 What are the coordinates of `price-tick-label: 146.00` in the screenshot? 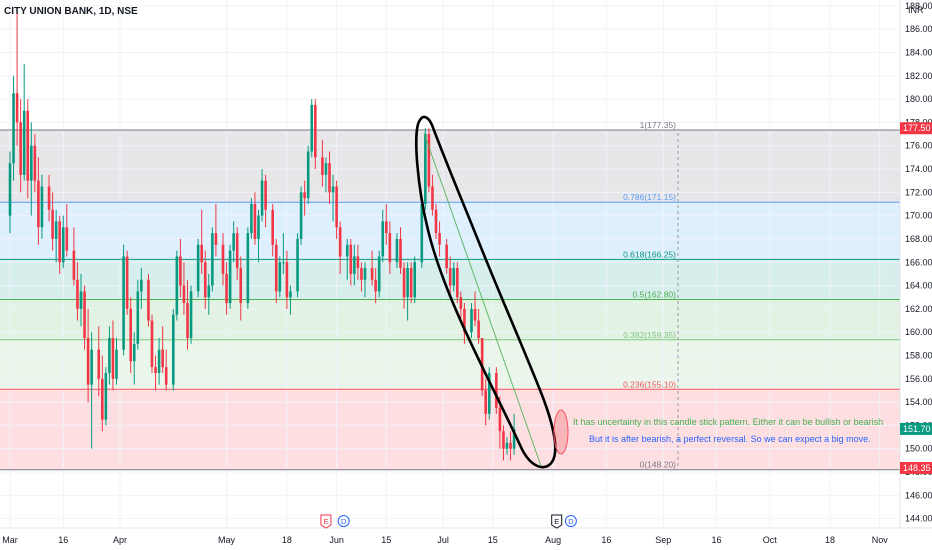 It's located at (918, 495).